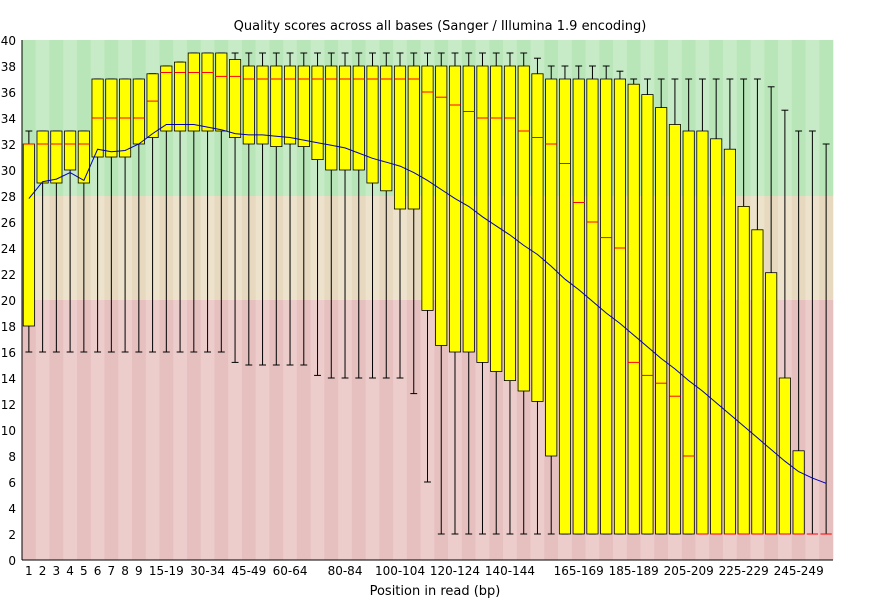  What do you see at coordinates (12, 483) in the screenshot?
I see `y-tick-label: 6` at bounding box center [12, 483].